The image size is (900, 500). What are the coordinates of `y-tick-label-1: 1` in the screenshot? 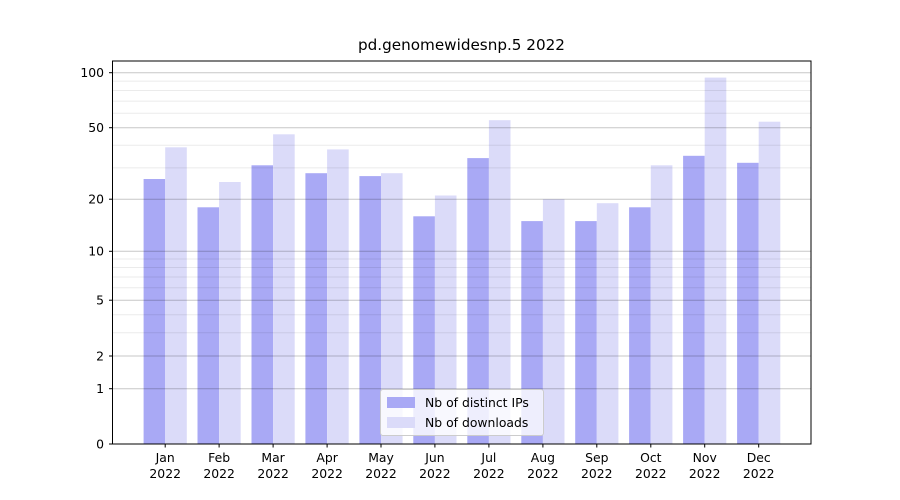 It's located at (100, 388).